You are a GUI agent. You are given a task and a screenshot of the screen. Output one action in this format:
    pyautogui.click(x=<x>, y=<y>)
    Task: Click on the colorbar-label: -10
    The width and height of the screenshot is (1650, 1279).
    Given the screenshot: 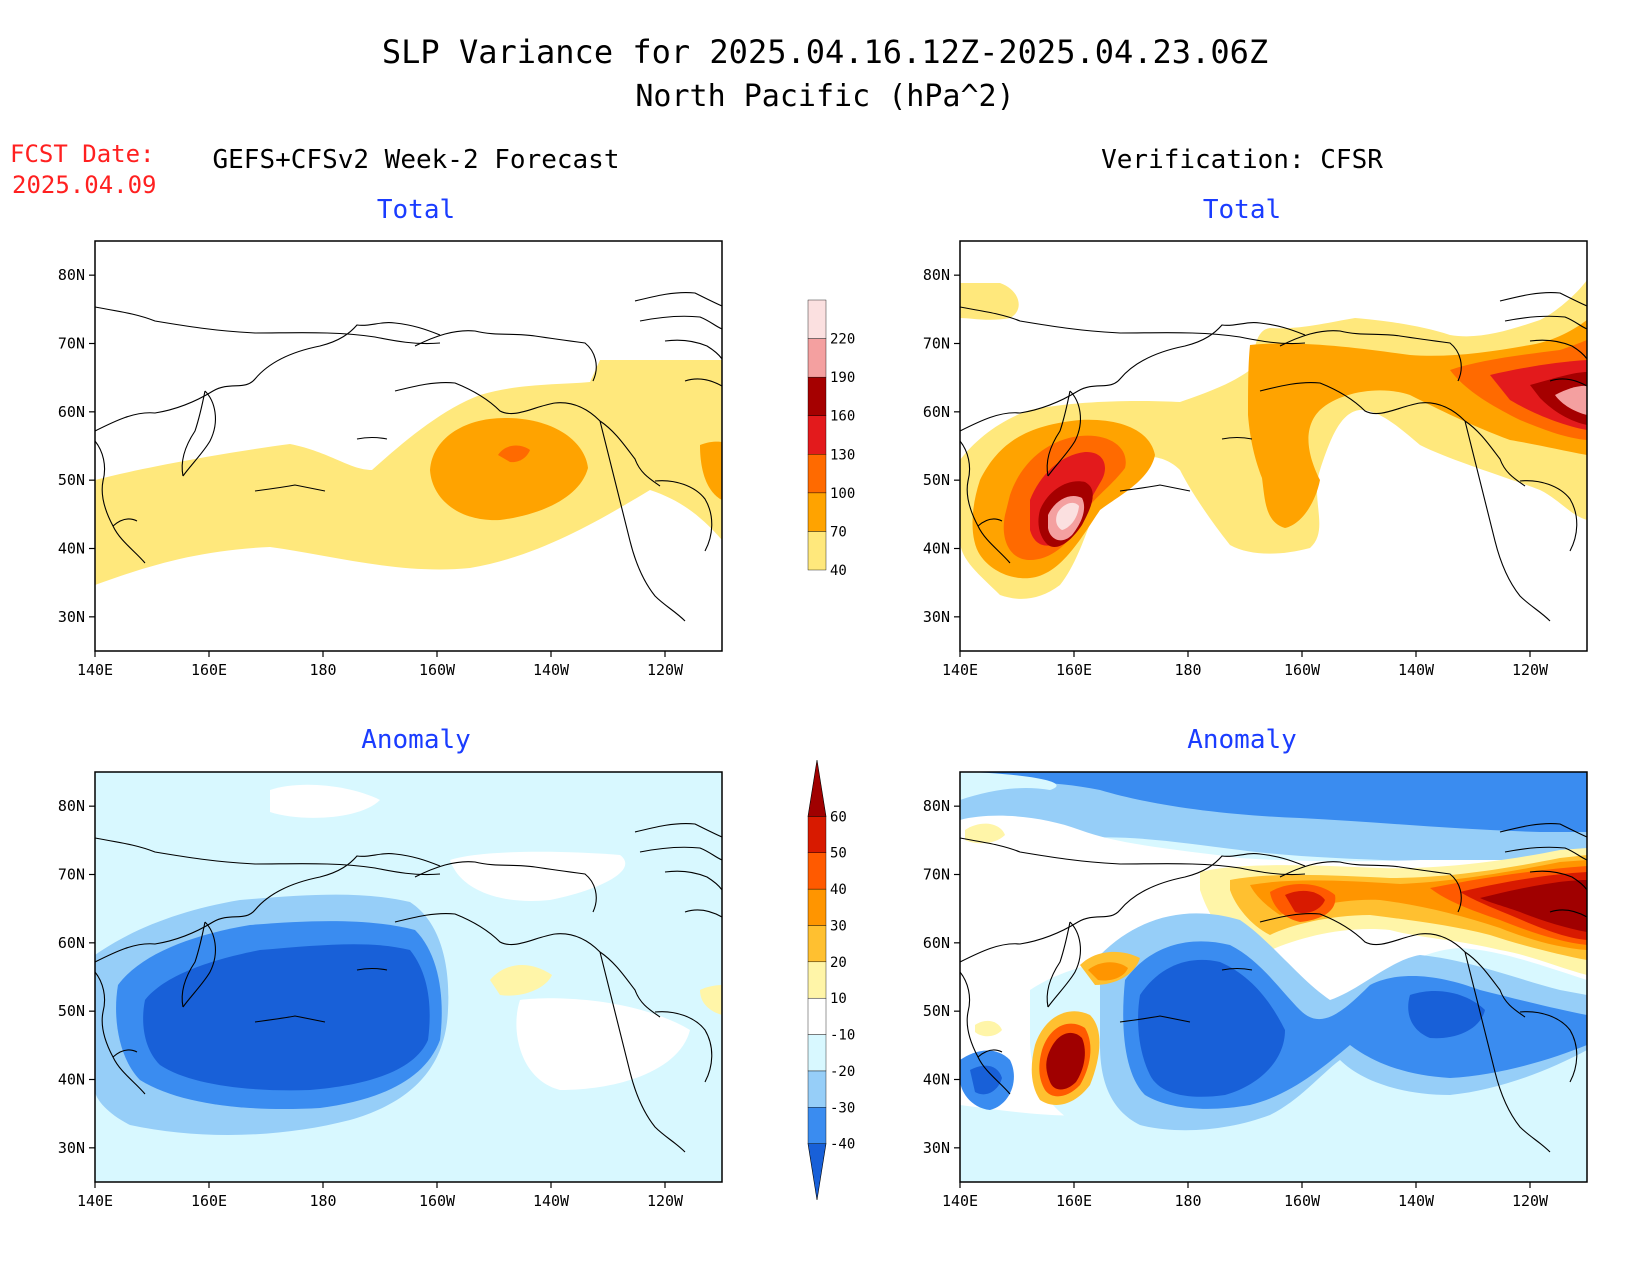 What is the action you would take?
    pyautogui.click(x=842, y=1036)
    